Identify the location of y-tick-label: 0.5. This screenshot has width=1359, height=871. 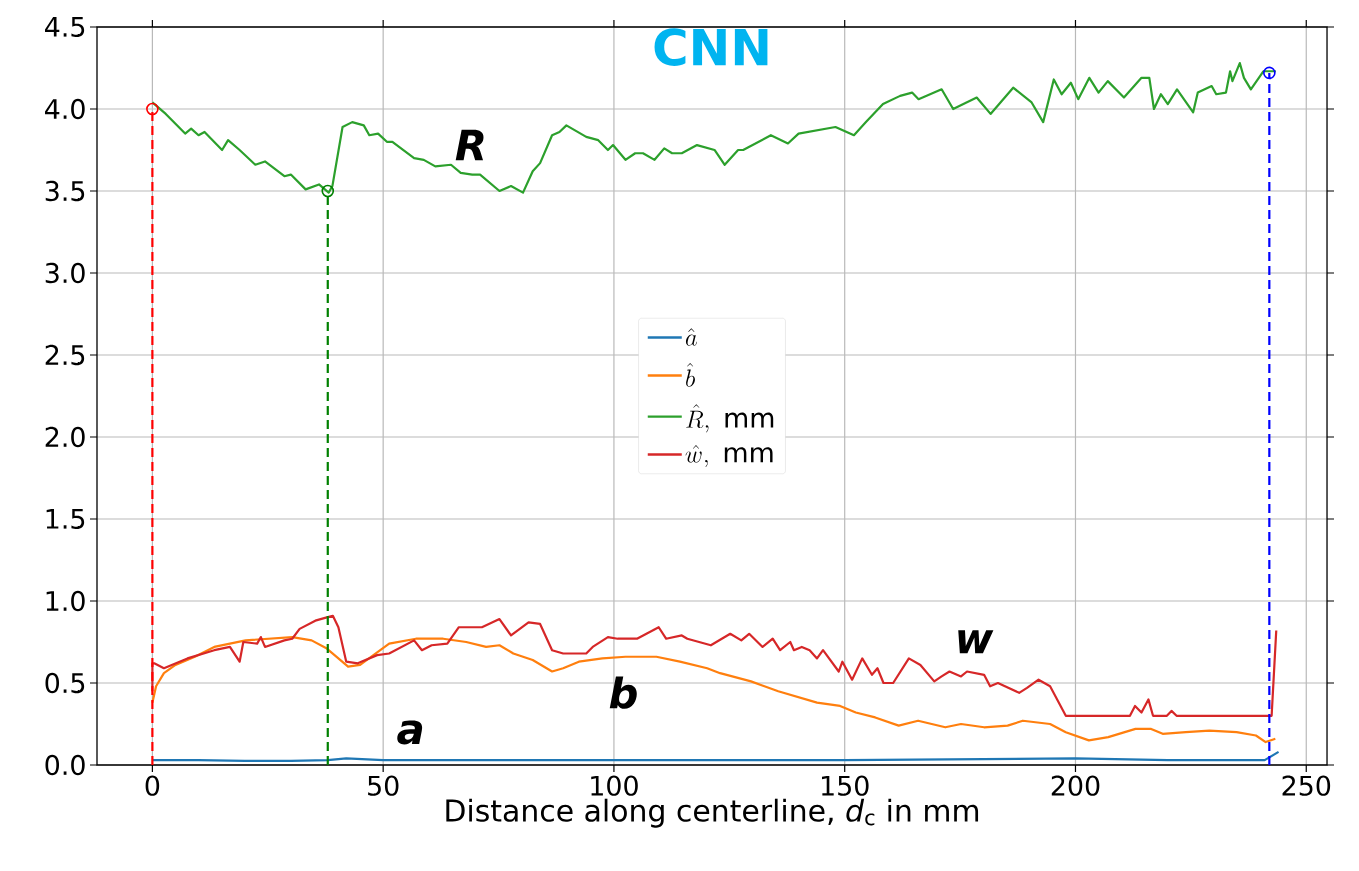
(65, 683).